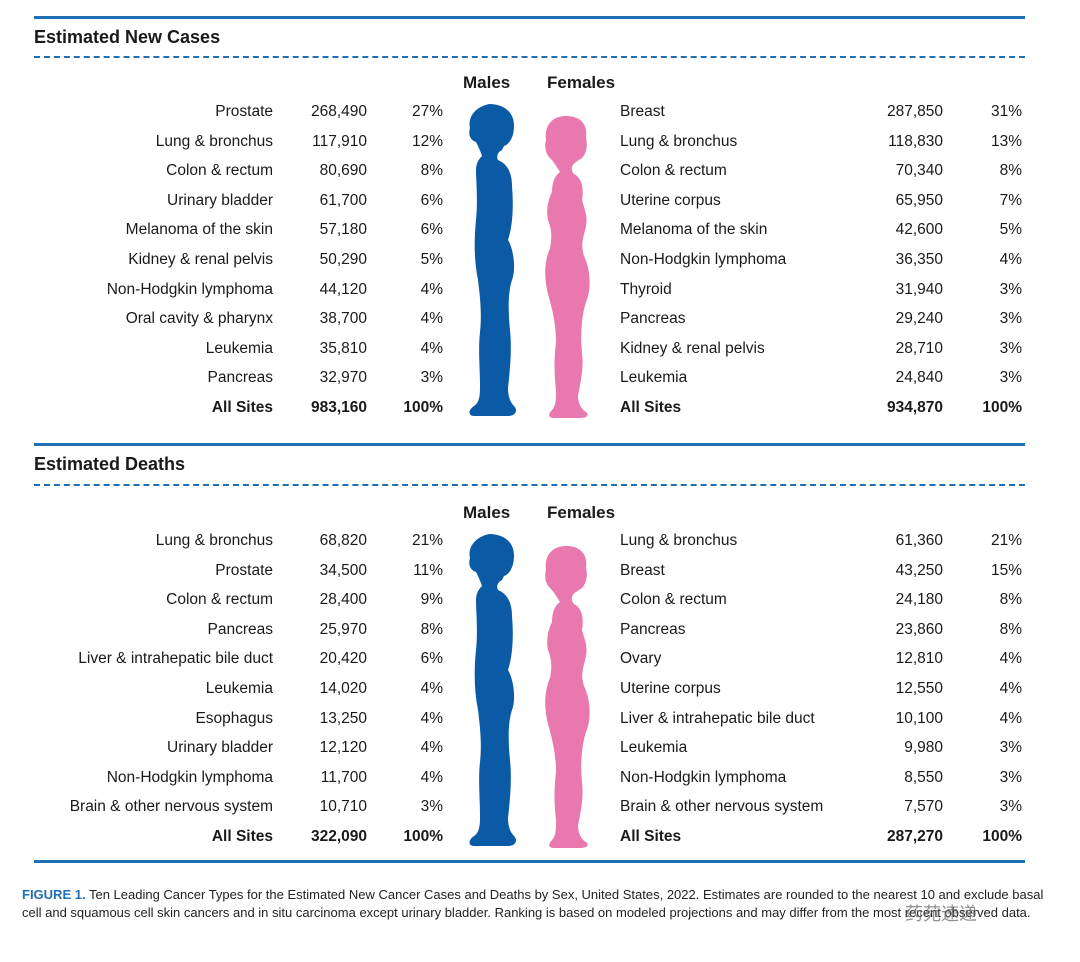 Image resolution: width=1080 pixels, height=962 pixels. Describe the element at coordinates (919, 718) in the screenshot. I see `female-count-cell: 10,100` at that location.